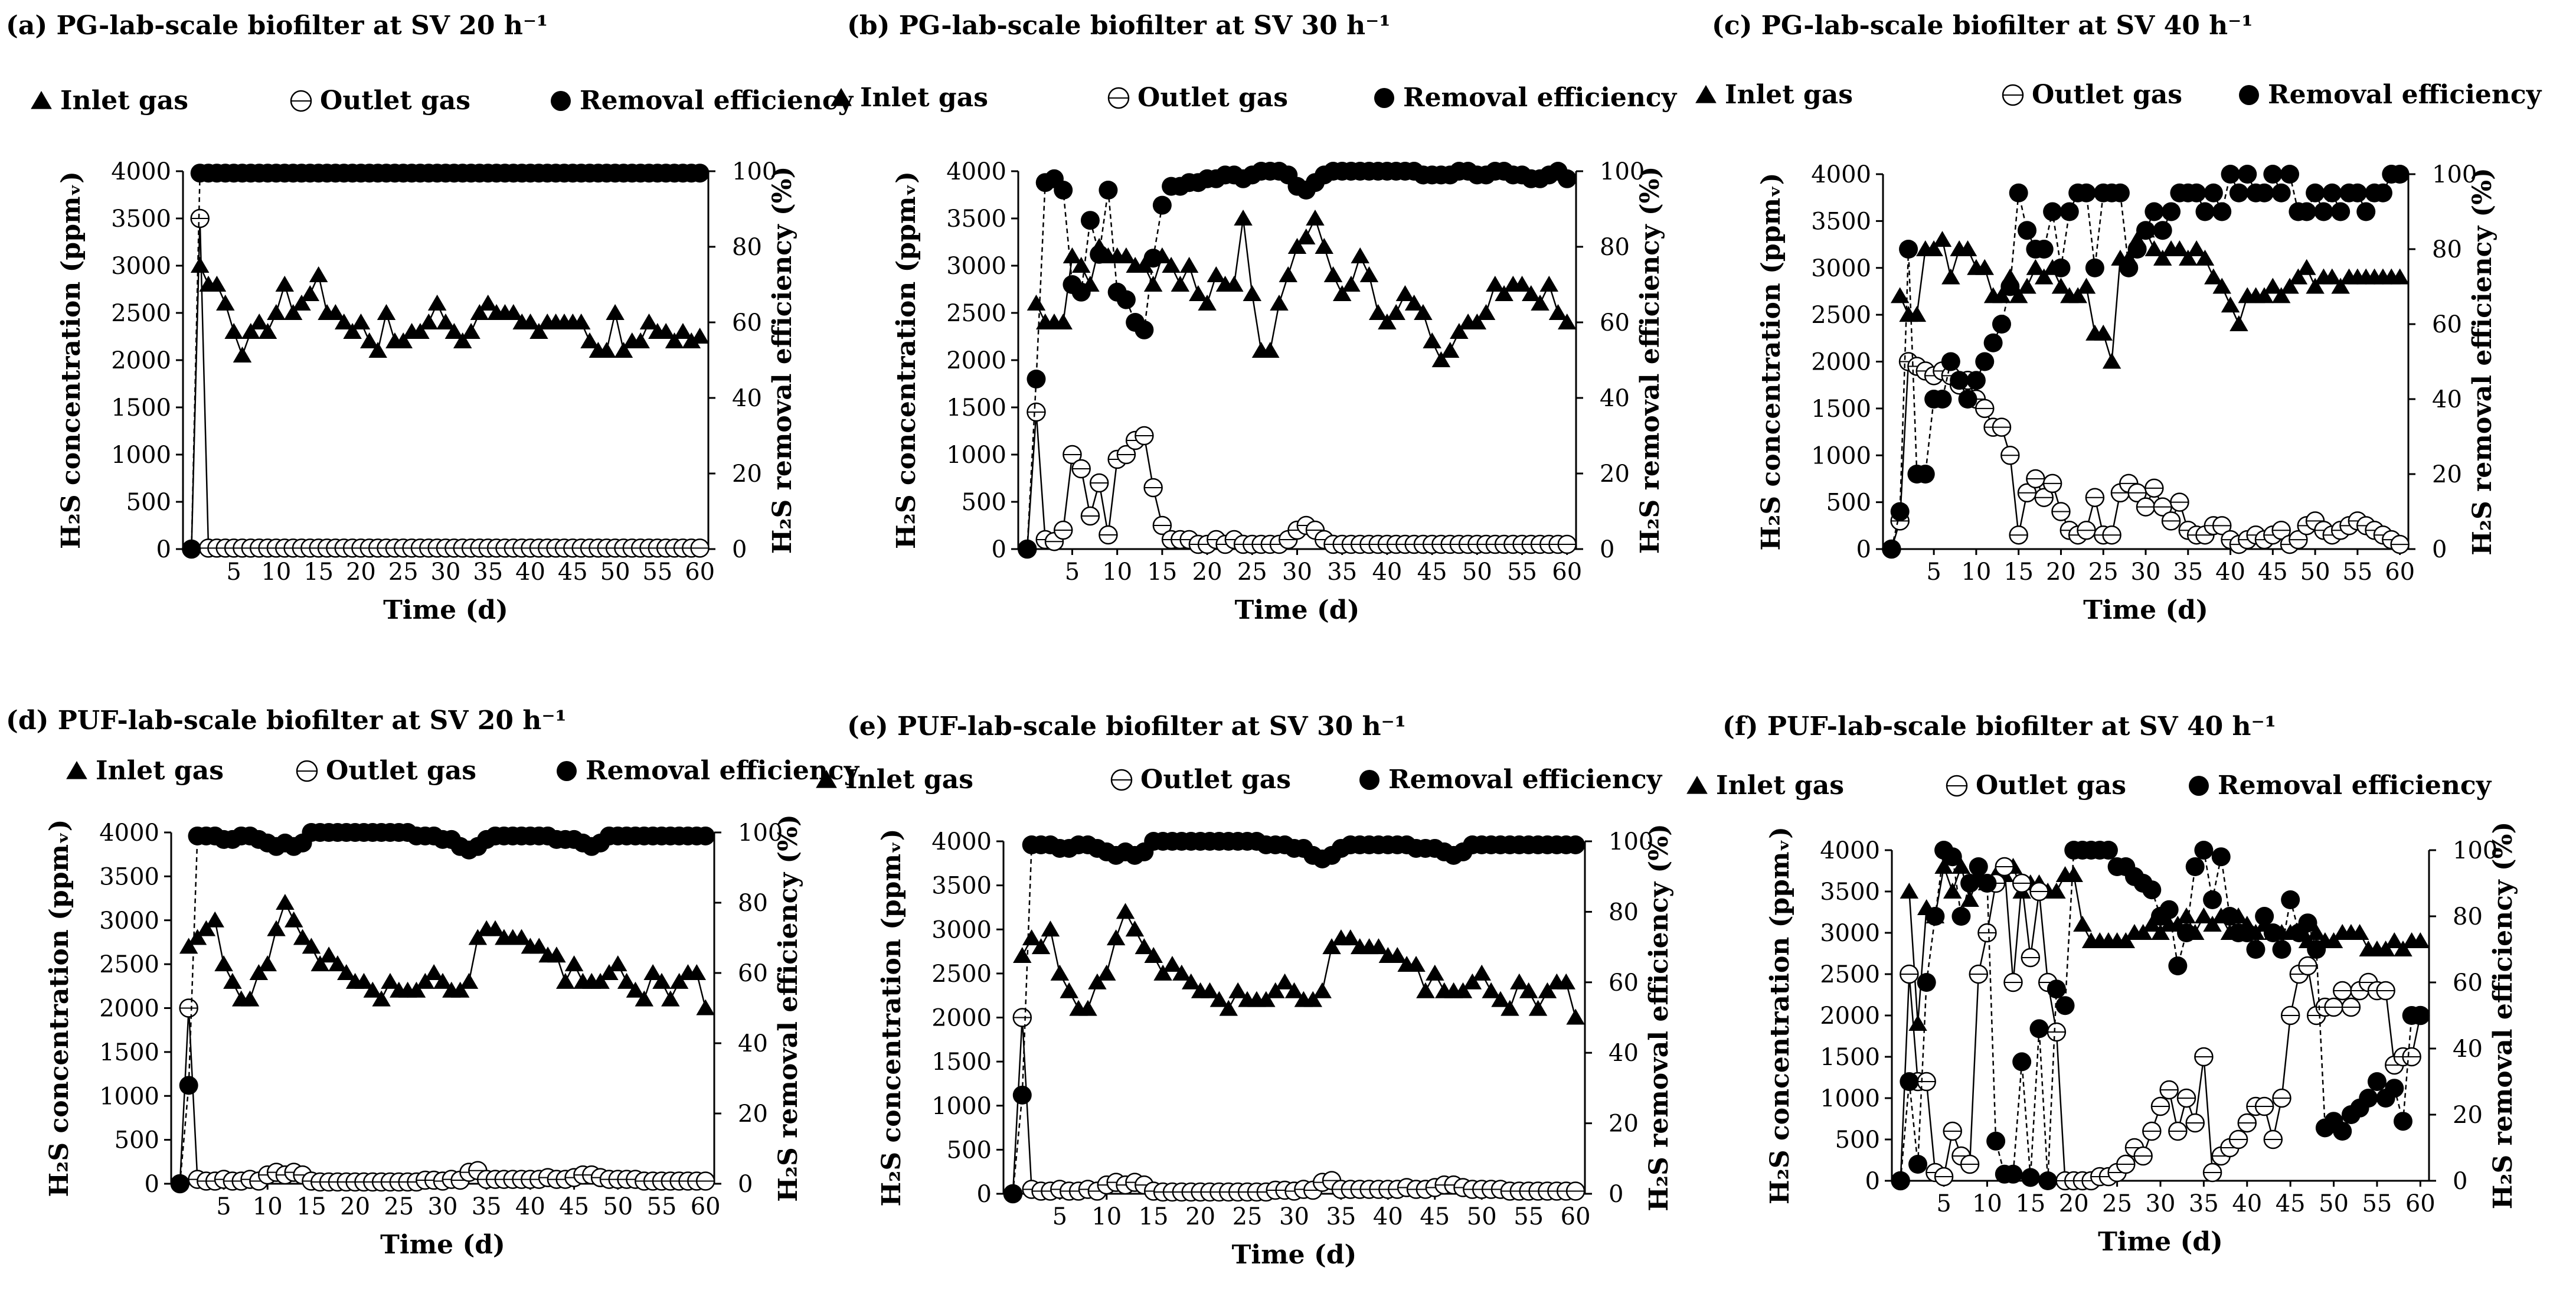 This screenshot has width=2576, height=1303. What do you see at coordinates (976, 172) in the screenshot?
I see `y-tick-label: 4000` at bounding box center [976, 172].